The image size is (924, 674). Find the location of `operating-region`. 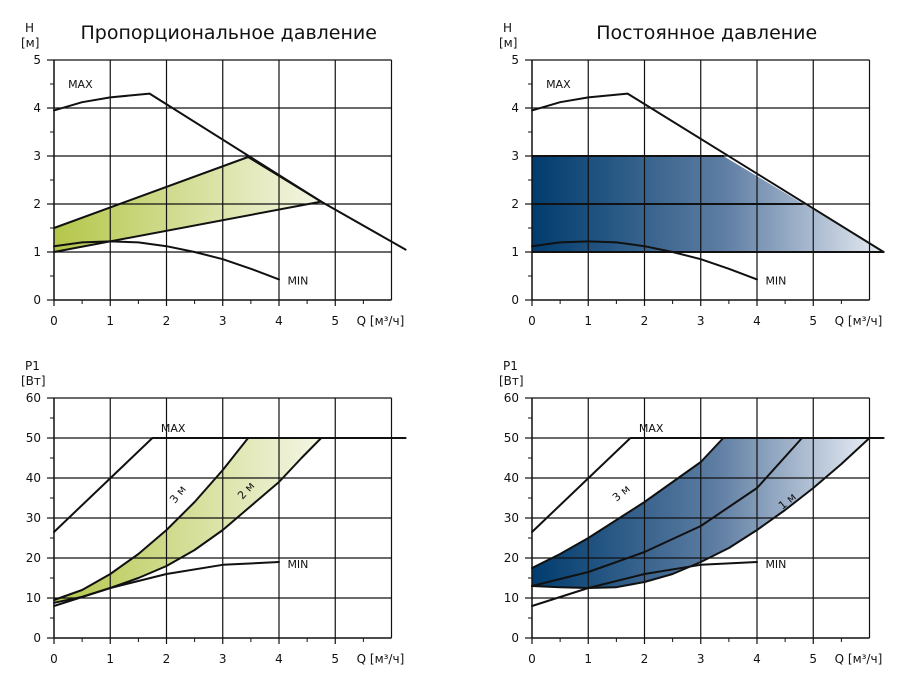

operating-region is located at coordinates (188, 520).